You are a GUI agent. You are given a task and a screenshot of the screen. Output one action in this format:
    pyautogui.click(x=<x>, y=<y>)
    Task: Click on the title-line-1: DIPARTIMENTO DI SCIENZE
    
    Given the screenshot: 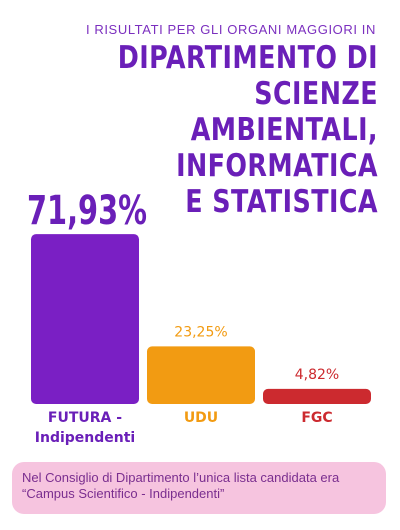 What is the action you would take?
    pyautogui.click(x=247, y=76)
    